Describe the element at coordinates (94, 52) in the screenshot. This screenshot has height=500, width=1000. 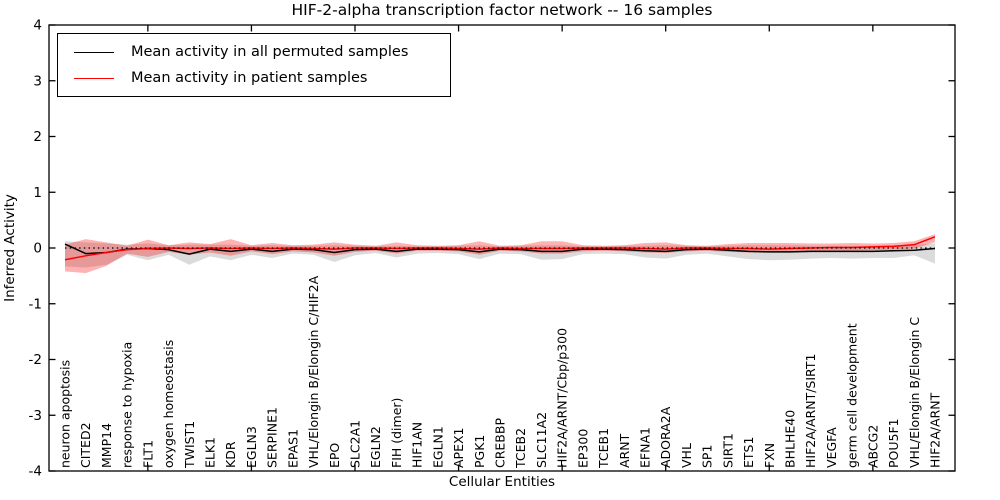
I see `permuted-line-swatch` at that location.